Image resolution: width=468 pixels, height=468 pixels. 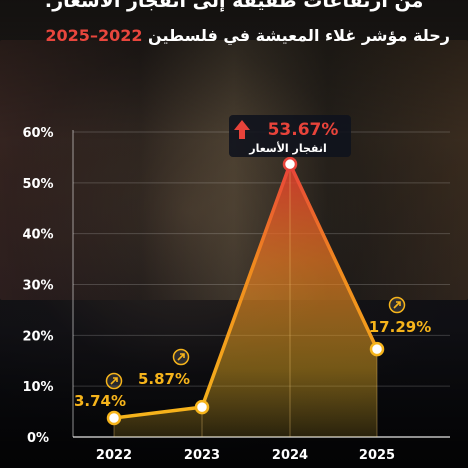 I want to click on data-label: 17.29%, so click(x=400, y=327).